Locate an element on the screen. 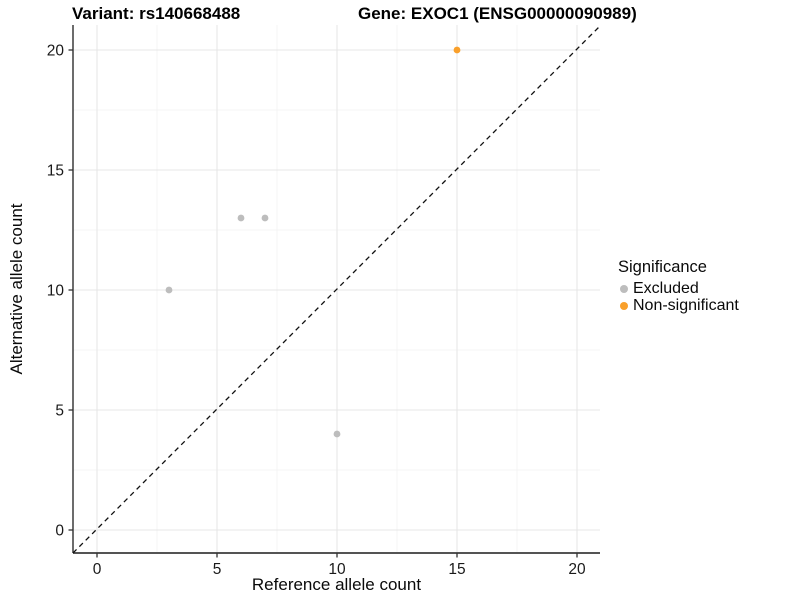  legend-item-excluded: Excluded is located at coordinates (678, 289).